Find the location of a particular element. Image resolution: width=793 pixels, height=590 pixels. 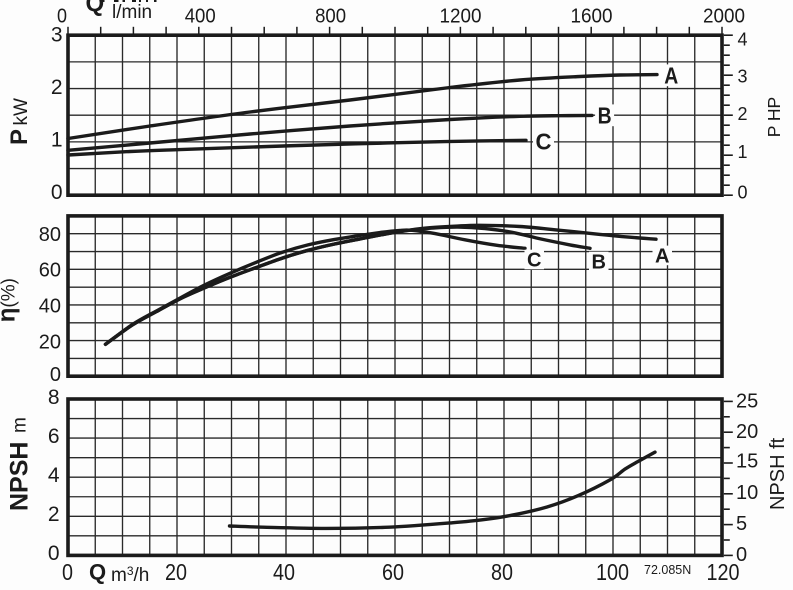

svg-text: P HP is located at coordinates (774, 117).